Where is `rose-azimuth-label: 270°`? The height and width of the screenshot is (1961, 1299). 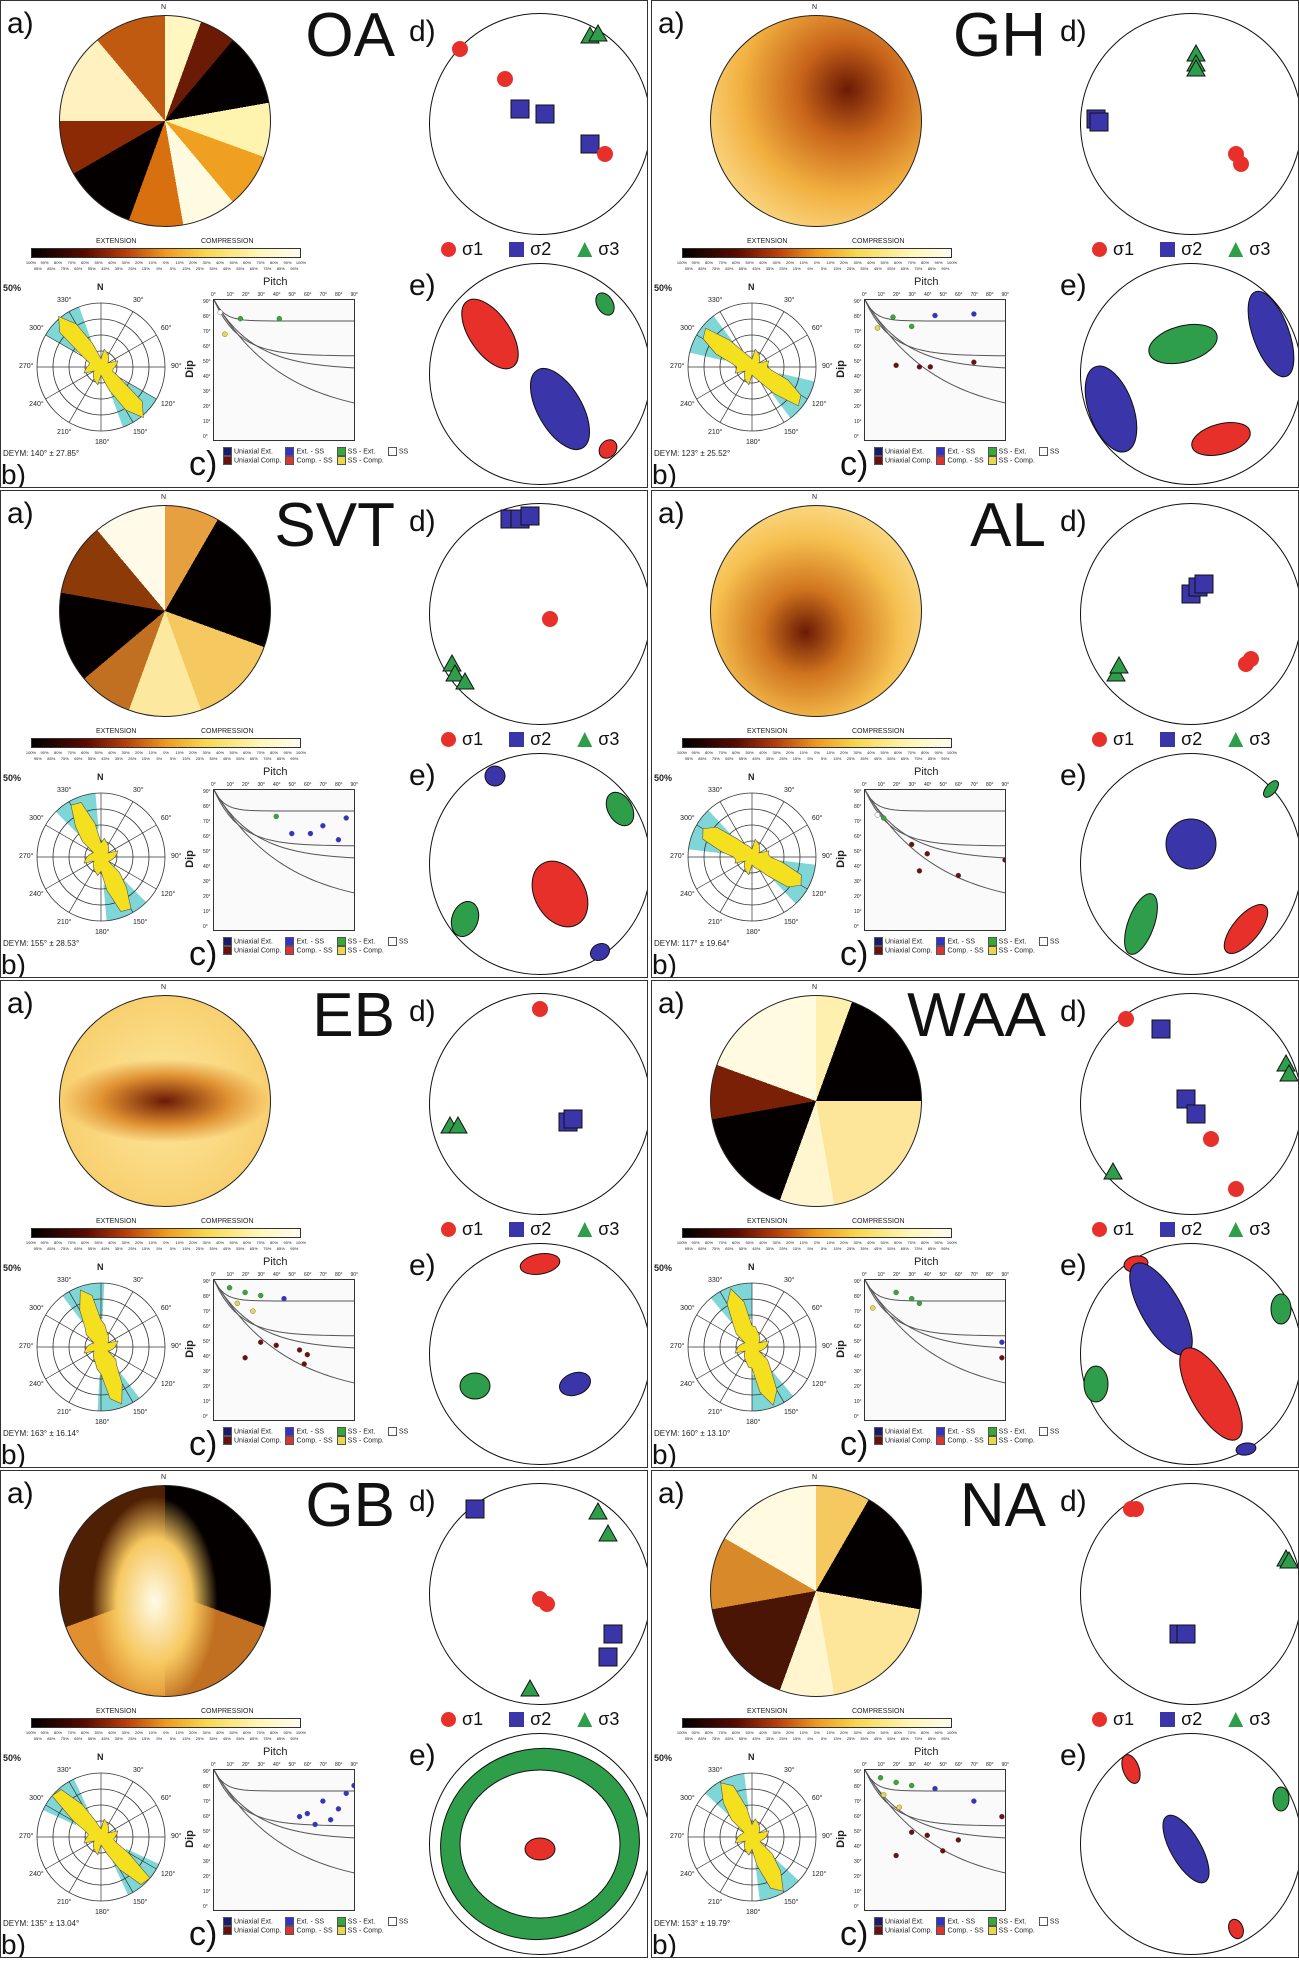 rose-azimuth-label: 270° is located at coordinates (677, 856).